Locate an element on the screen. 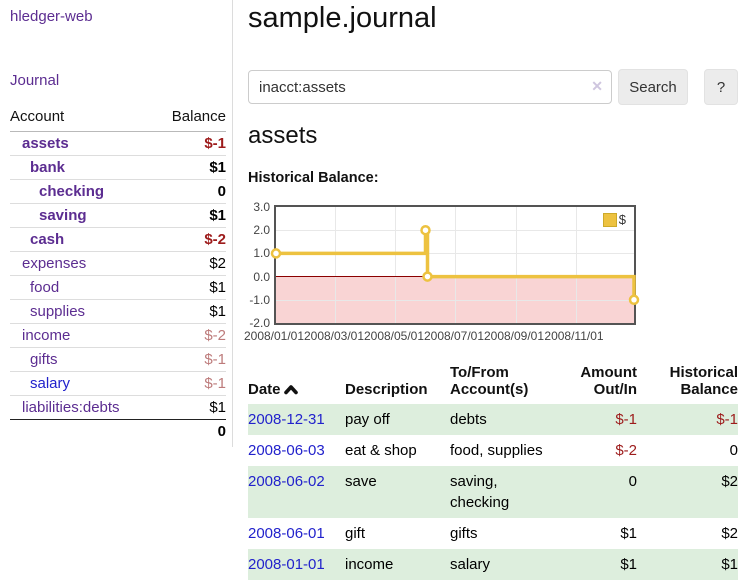 This screenshot has height=582, width=742. transaction-balance: $-1 is located at coordinates (687, 419).